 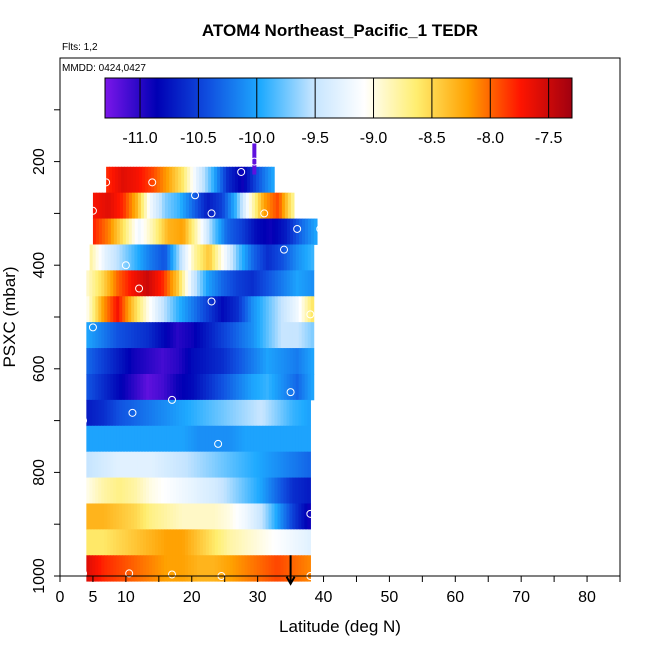 I want to click on x-tick-label: 30, so click(x=258, y=597).